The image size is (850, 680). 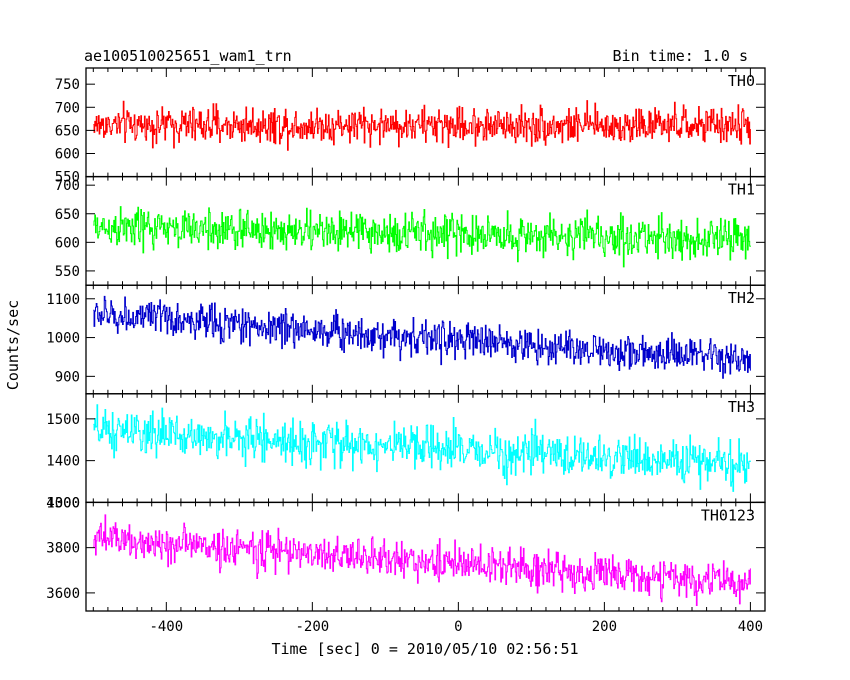 I want to click on y-tick-label: 1500, so click(x=63, y=420).